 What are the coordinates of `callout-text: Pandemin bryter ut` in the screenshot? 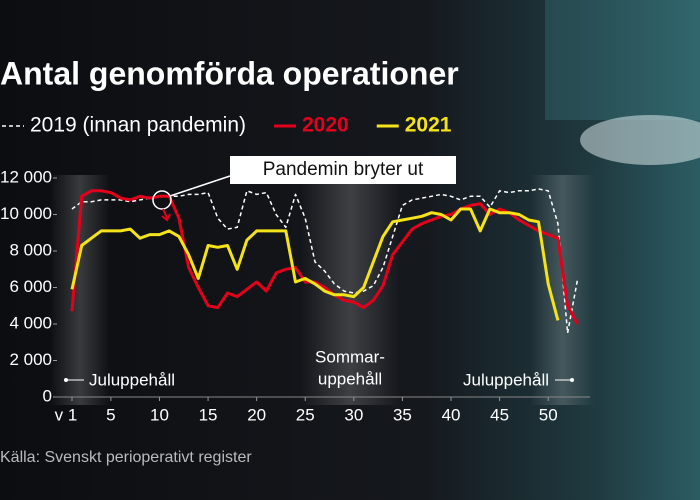 It's located at (343, 169).